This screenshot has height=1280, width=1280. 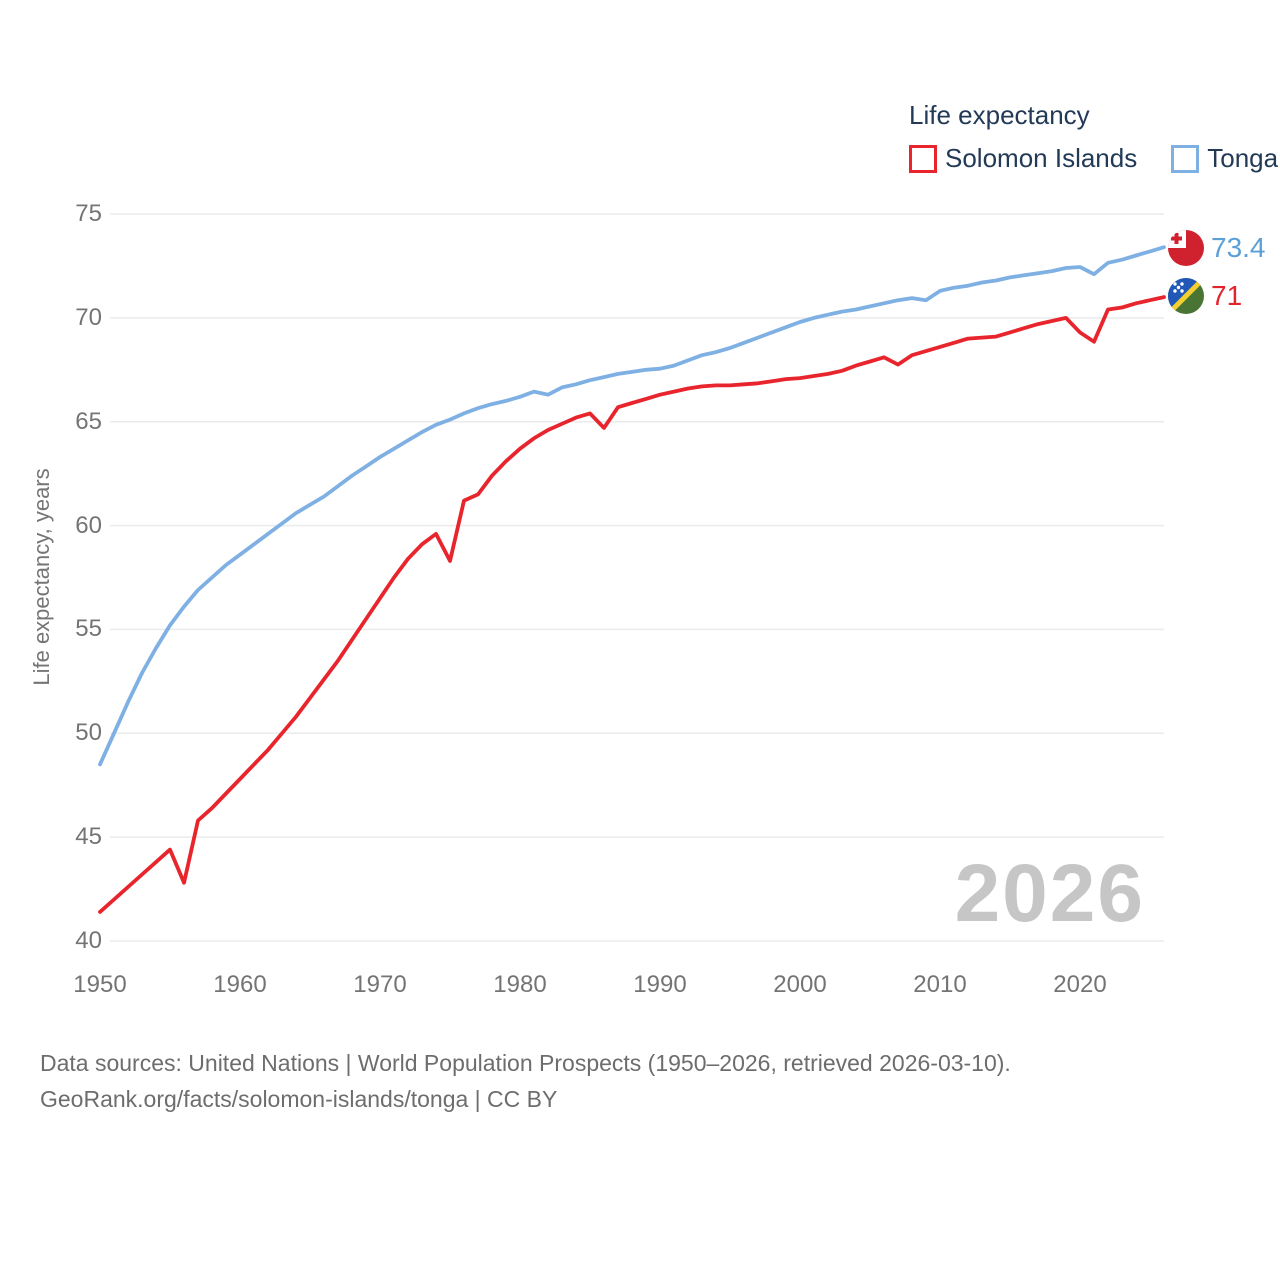 I want to click on x-tick-label: 2020, so click(x=1080, y=984).